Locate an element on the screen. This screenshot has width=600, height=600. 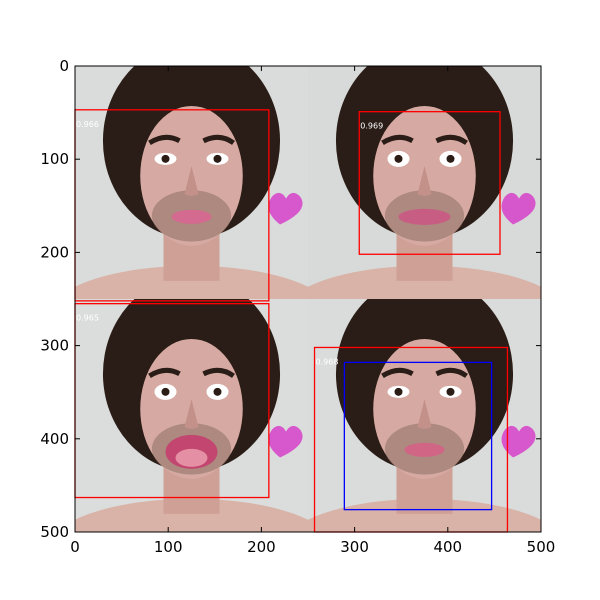
y-tick-label: 0 is located at coordinates (64, 66).